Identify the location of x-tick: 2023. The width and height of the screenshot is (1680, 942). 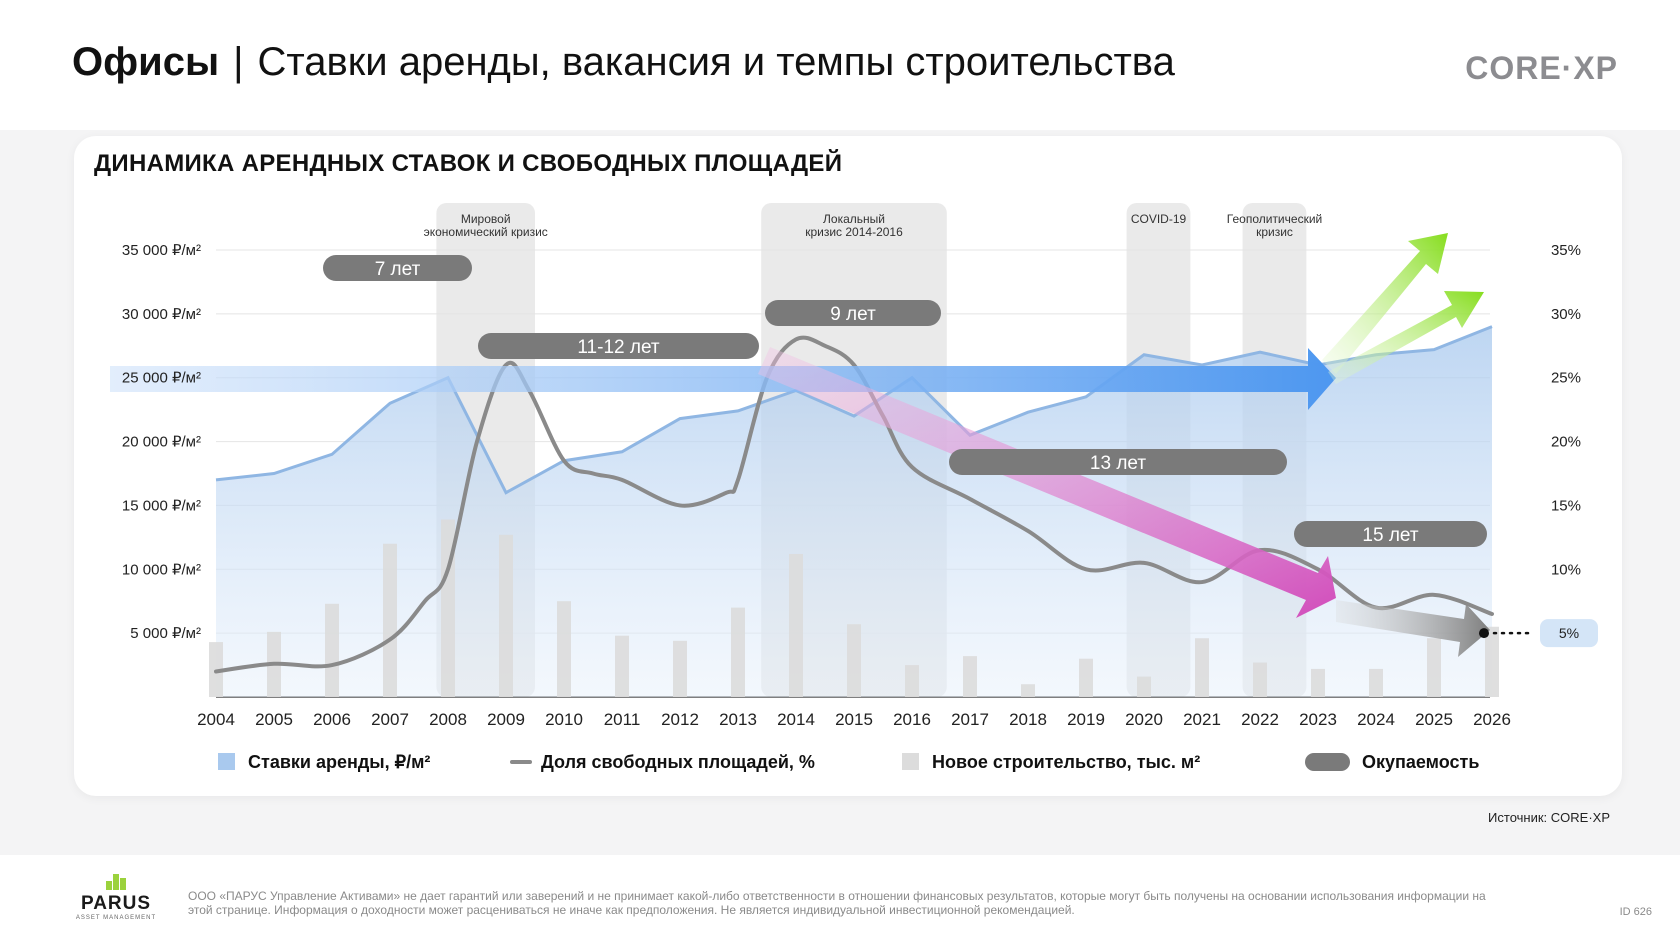
(1318, 719).